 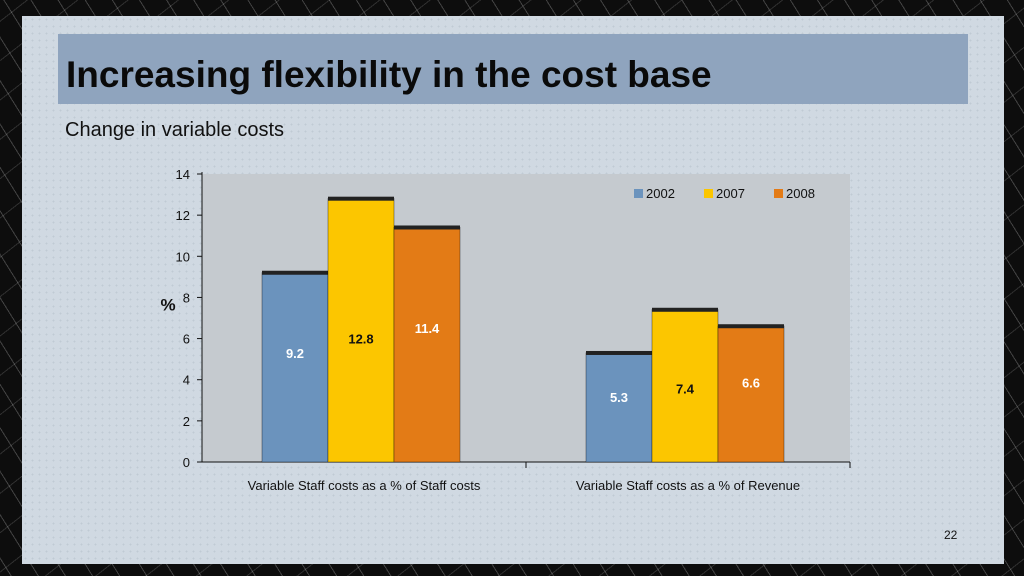 What do you see at coordinates (175, 130) in the screenshot?
I see `slide-subtitle: Change in variable costs` at bounding box center [175, 130].